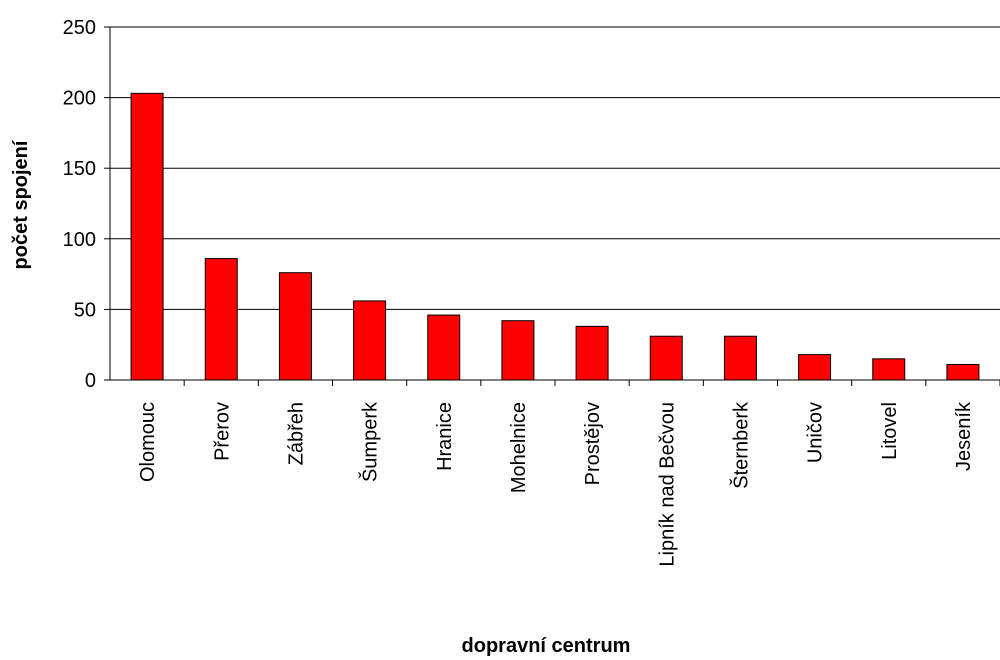 This screenshot has width=1000, height=660. What do you see at coordinates (79, 99) in the screenshot?
I see `y-tick-label: 200` at bounding box center [79, 99].